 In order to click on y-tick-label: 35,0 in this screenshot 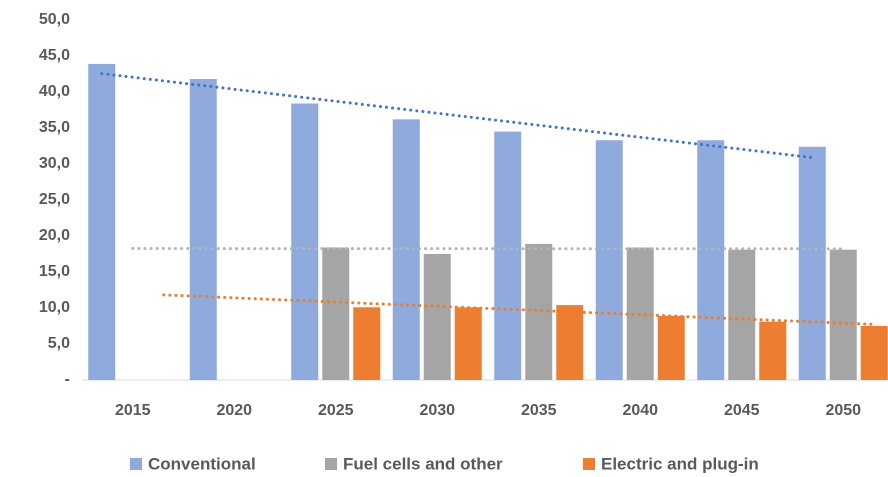, I will do `click(54, 127)`.